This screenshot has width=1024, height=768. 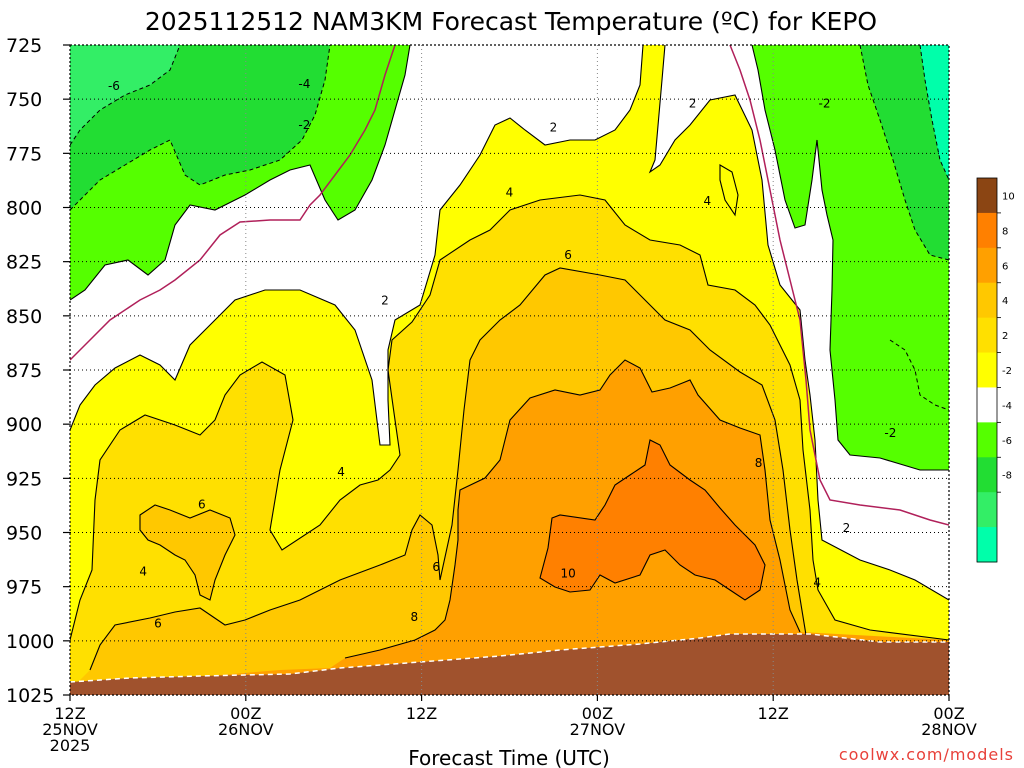 What do you see at coordinates (246, 729) in the screenshot?
I see `x-tick-label: 26NOV` at bounding box center [246, 729].